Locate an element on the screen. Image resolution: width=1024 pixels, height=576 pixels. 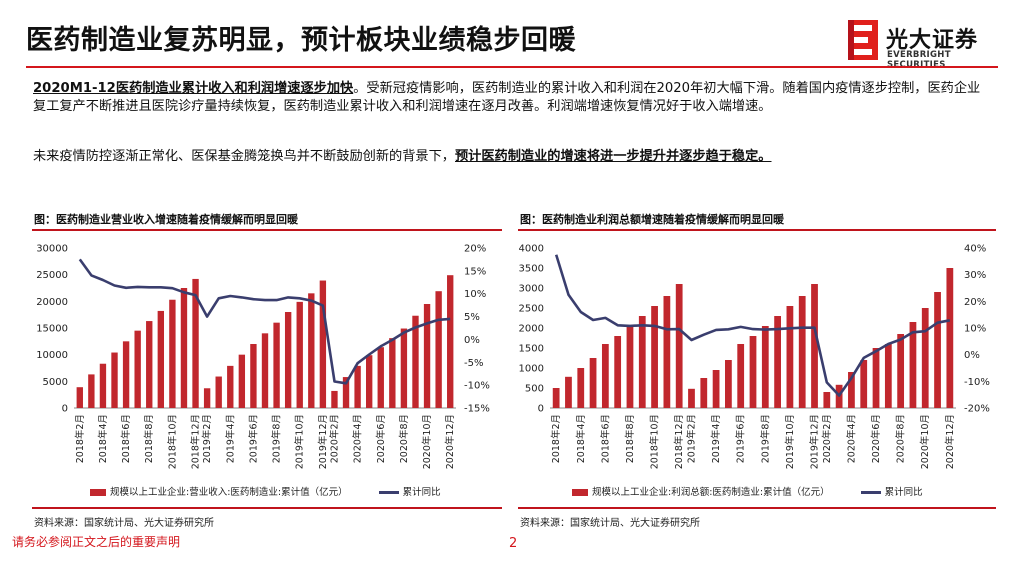
page-title: 医药制造业复苏明显，预计板块业绩稳步回暖 is located at coordinates (301, 40).